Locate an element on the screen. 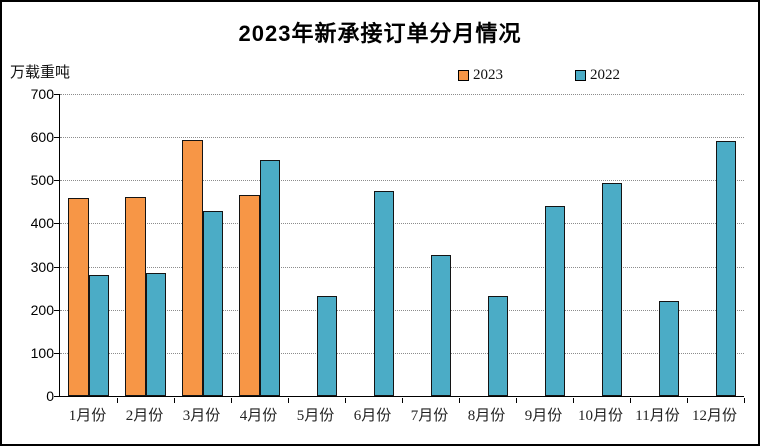  legend-label-2022: 2022 is located at coordinates (605, 75).